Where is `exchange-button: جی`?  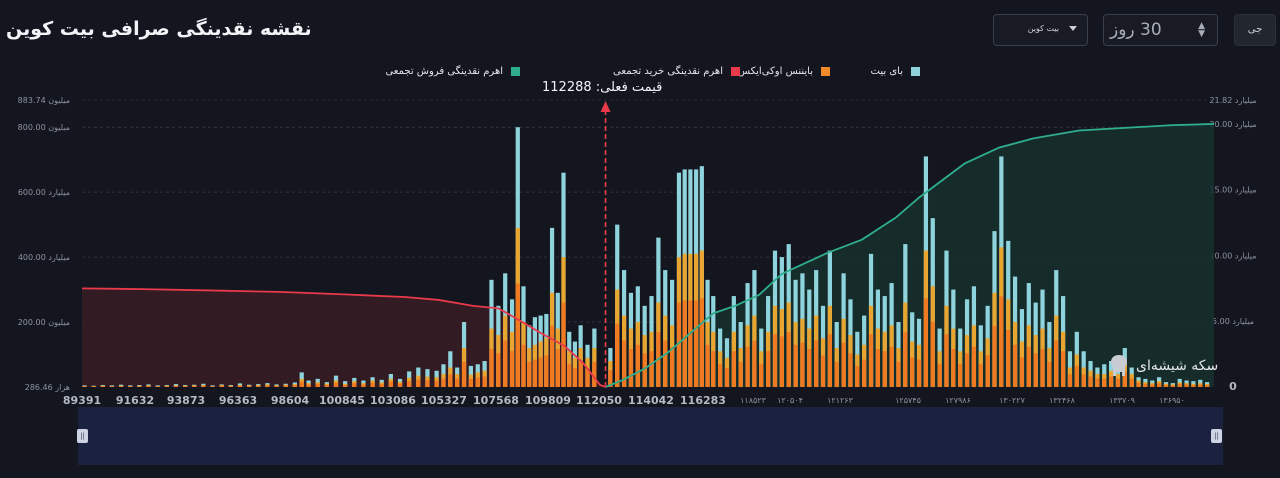
exchange-button: جی is located at coordinates (1255, 30).